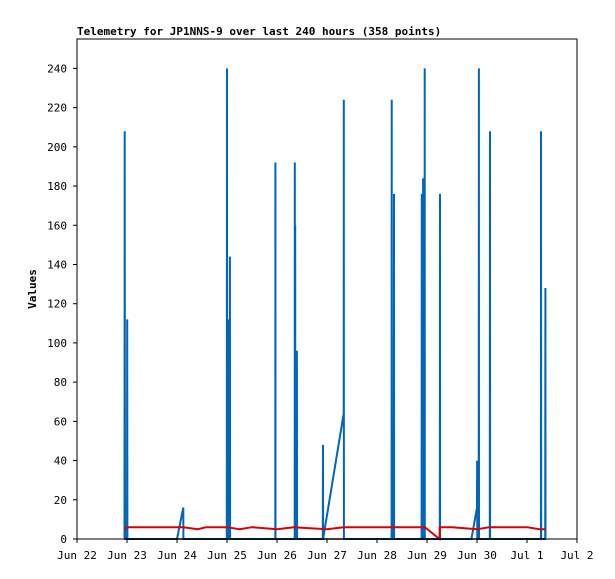 This screenshot has height=579, width=615. Describe the element at coordinates (60, 500) in the screenshot. I see `y-tick-label: 20` at that location.